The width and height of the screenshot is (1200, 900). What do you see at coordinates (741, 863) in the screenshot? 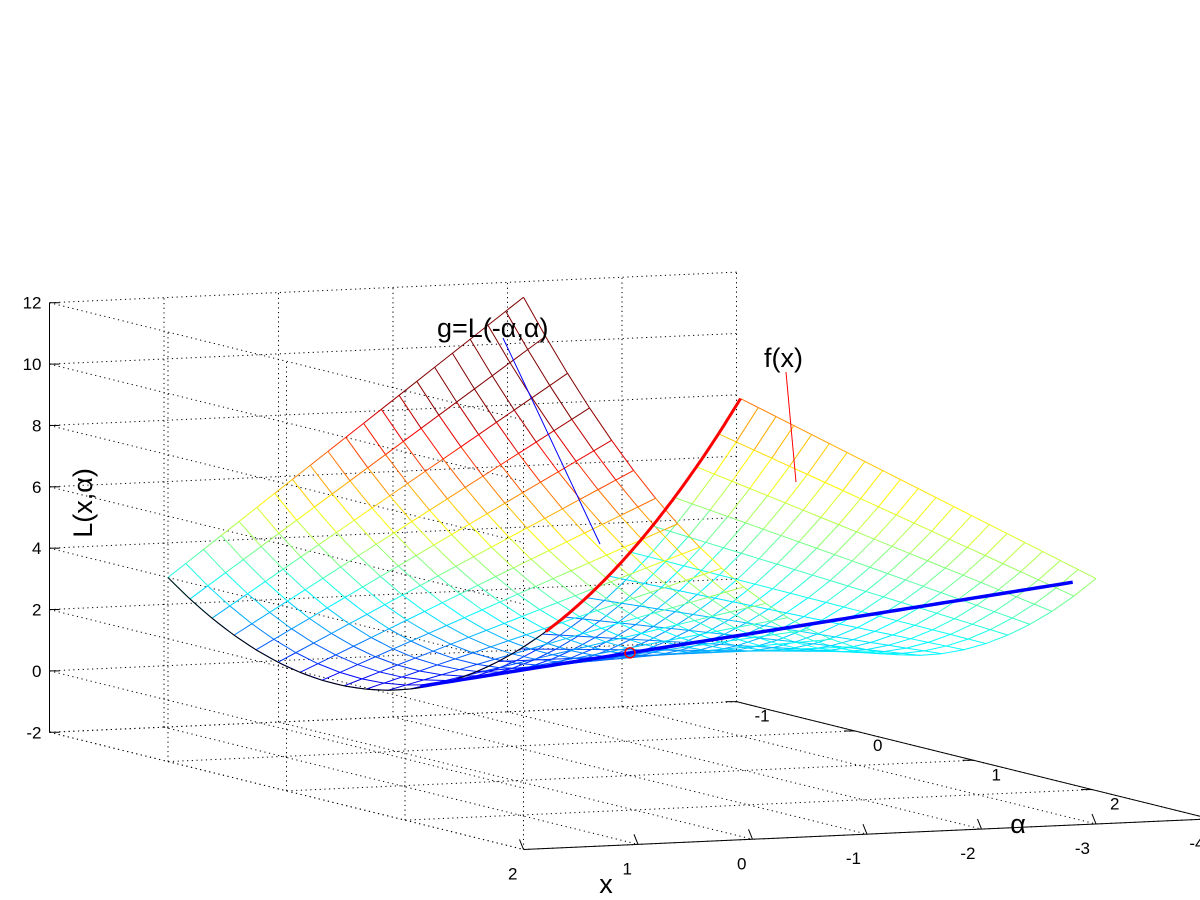
I see `x-tick-label: 0` at bounding box center [741, 863].